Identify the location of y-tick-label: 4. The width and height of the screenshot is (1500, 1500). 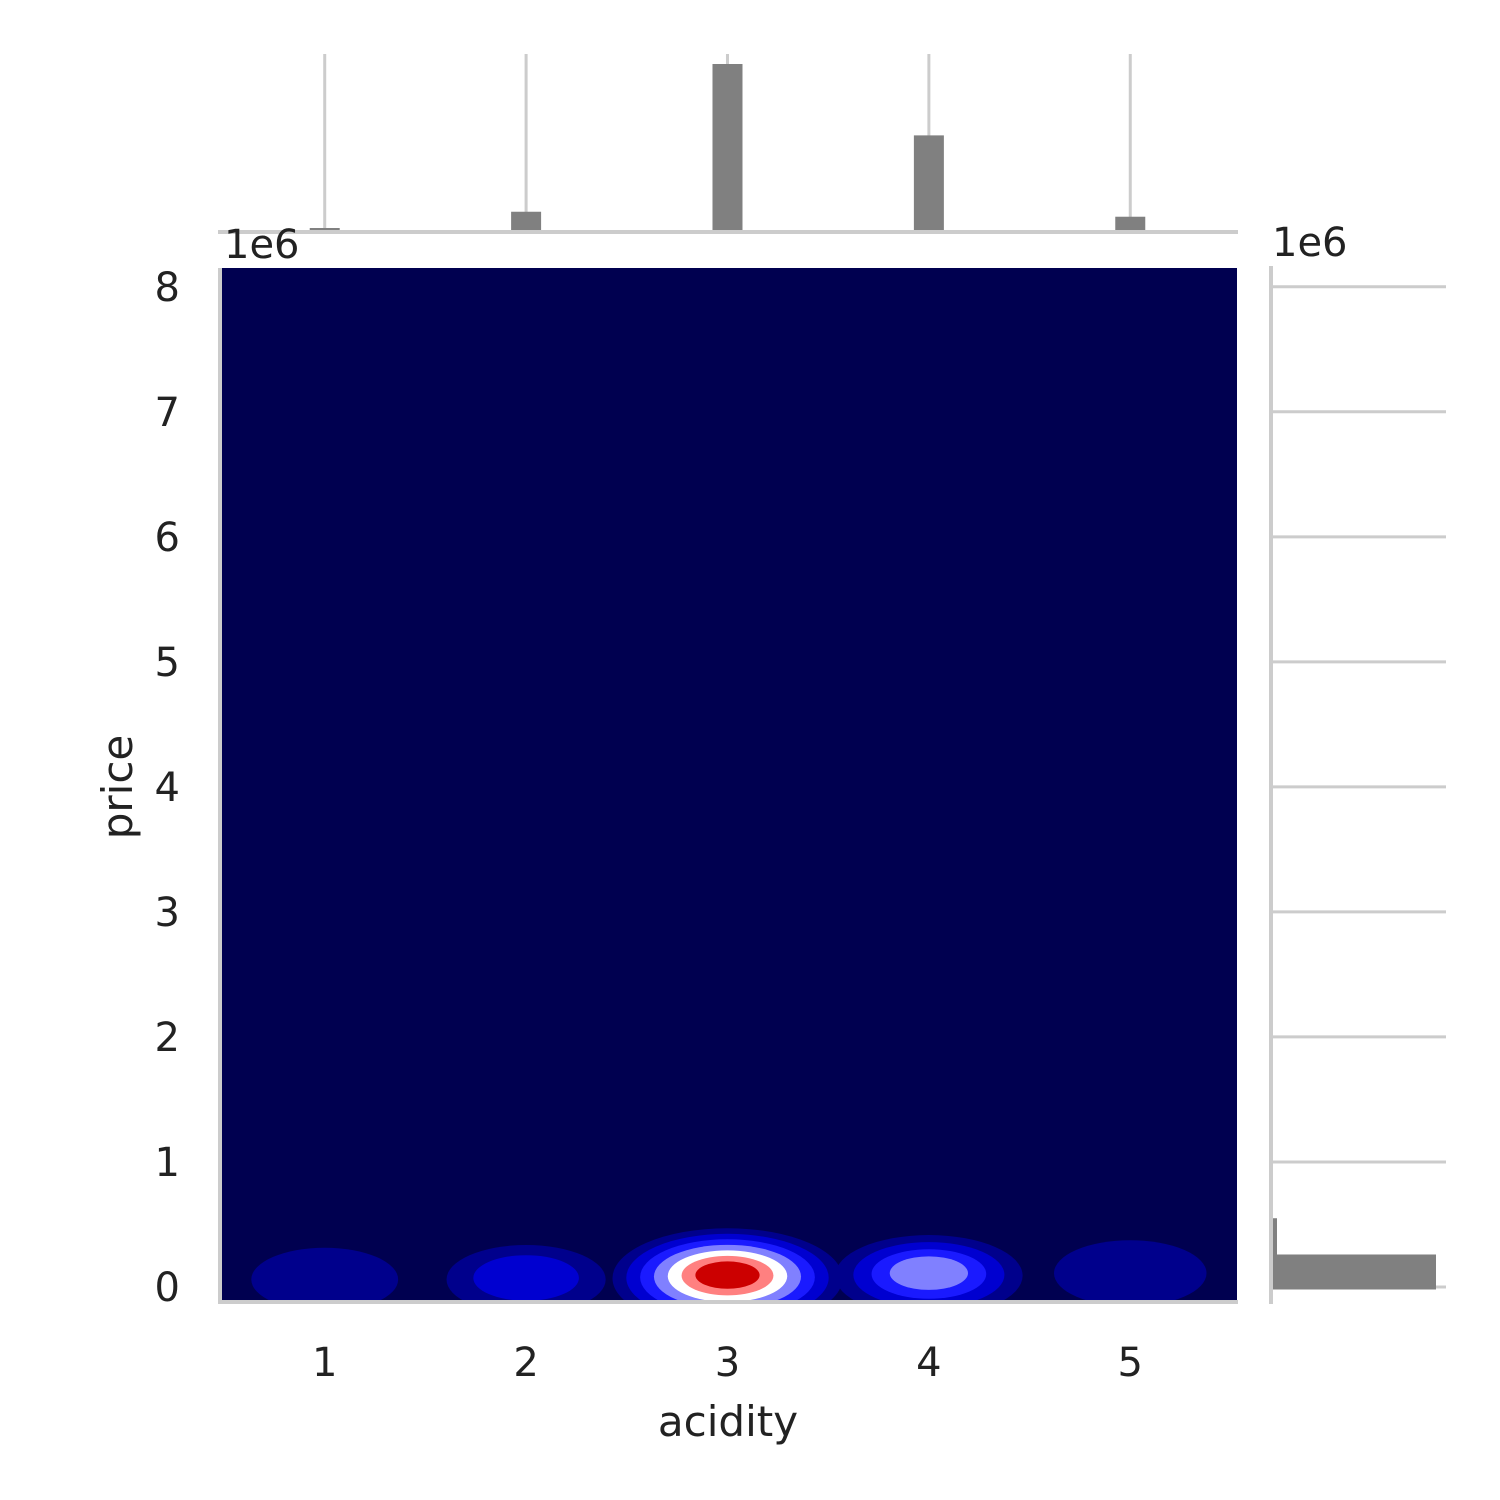
(167, 788).